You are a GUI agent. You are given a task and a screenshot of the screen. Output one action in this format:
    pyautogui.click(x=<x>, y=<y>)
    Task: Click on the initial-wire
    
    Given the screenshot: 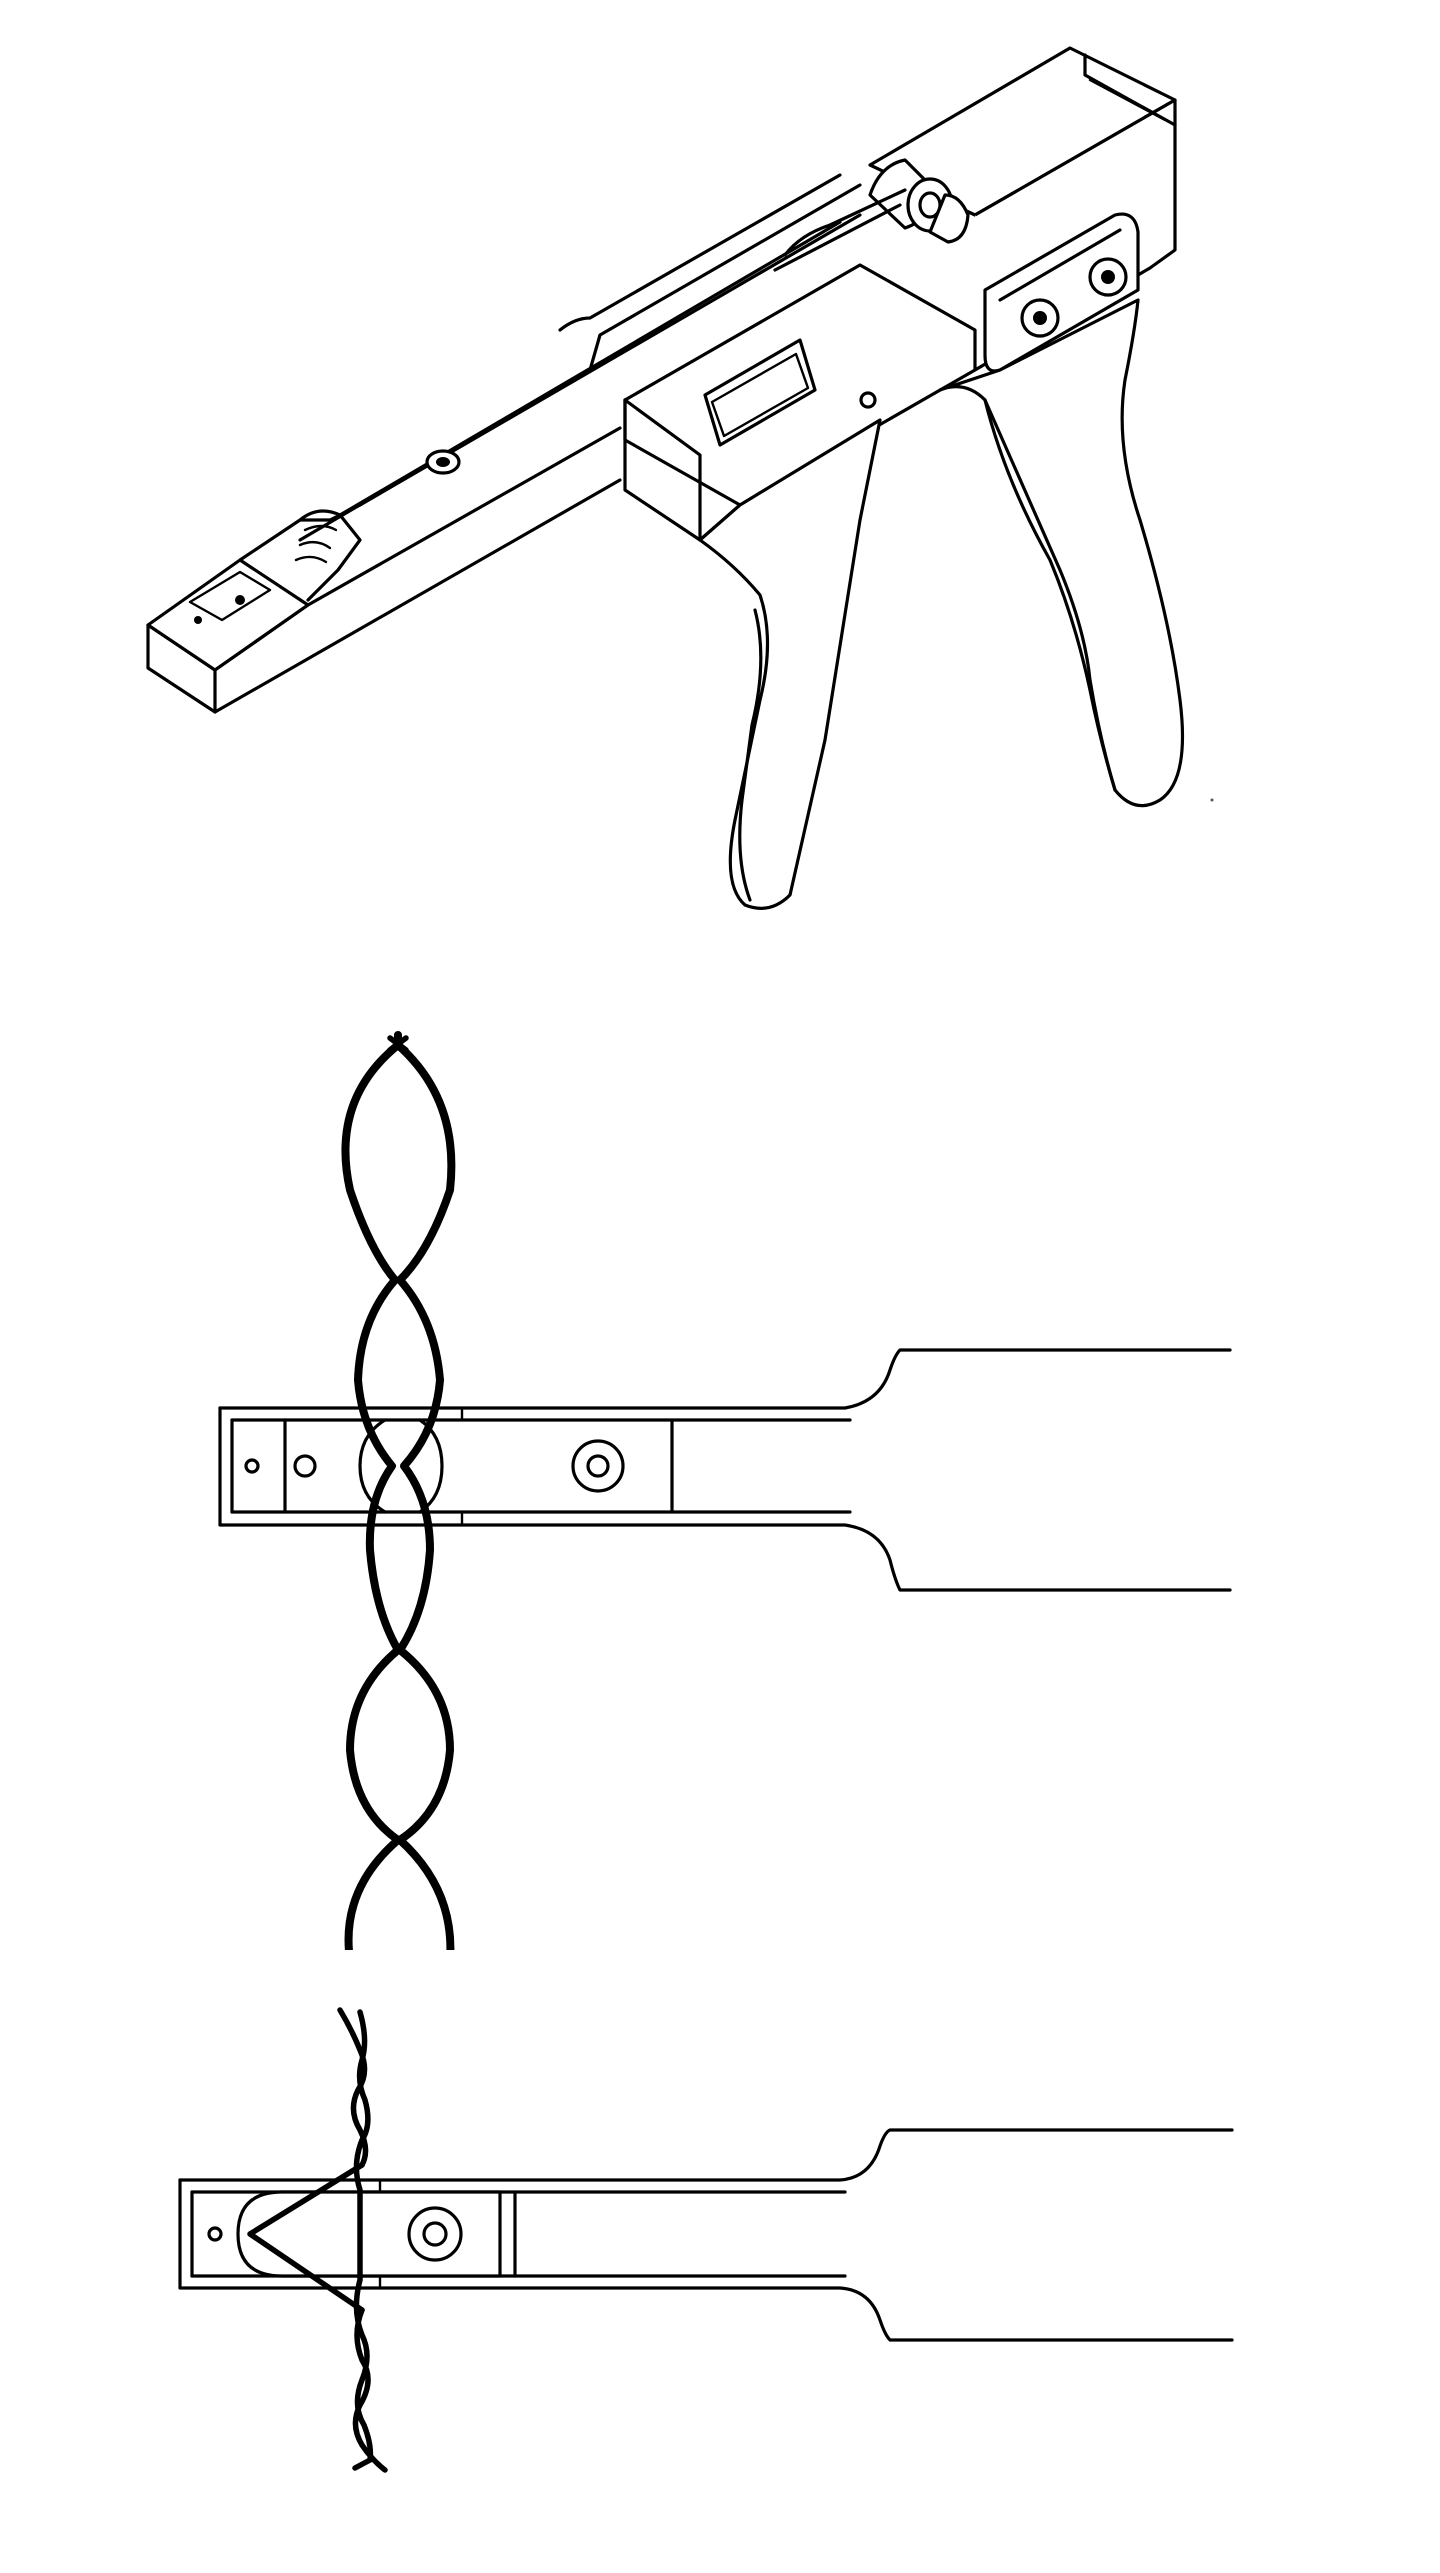 What is the action you would take?
    pyautogui.click(x=317, y=2240)
    